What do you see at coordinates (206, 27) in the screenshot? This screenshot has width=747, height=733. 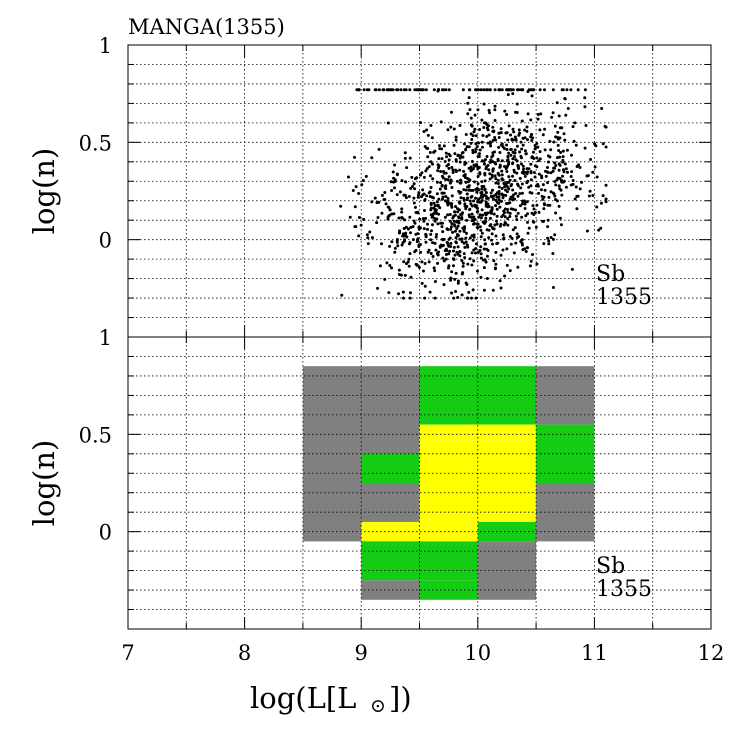 I see `chart-title: MANGA(1355)` at bounding box center [206, 27].